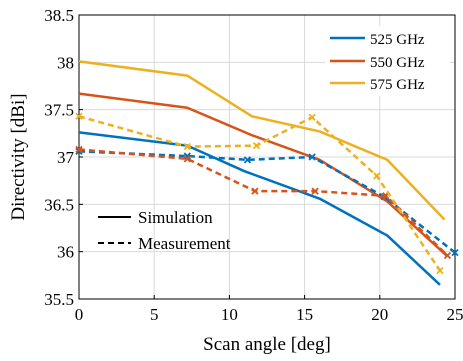  What do you see at coordinates (59, 204) in the screenshot?
I see `y-tick-label: 36.5` at bounding box center [59, 204].